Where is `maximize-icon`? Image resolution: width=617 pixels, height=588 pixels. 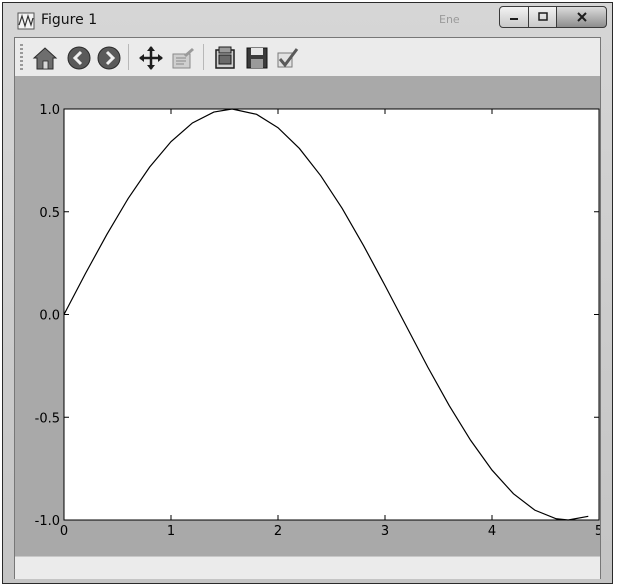
maximize-icon is located at coordinates (542, 16).